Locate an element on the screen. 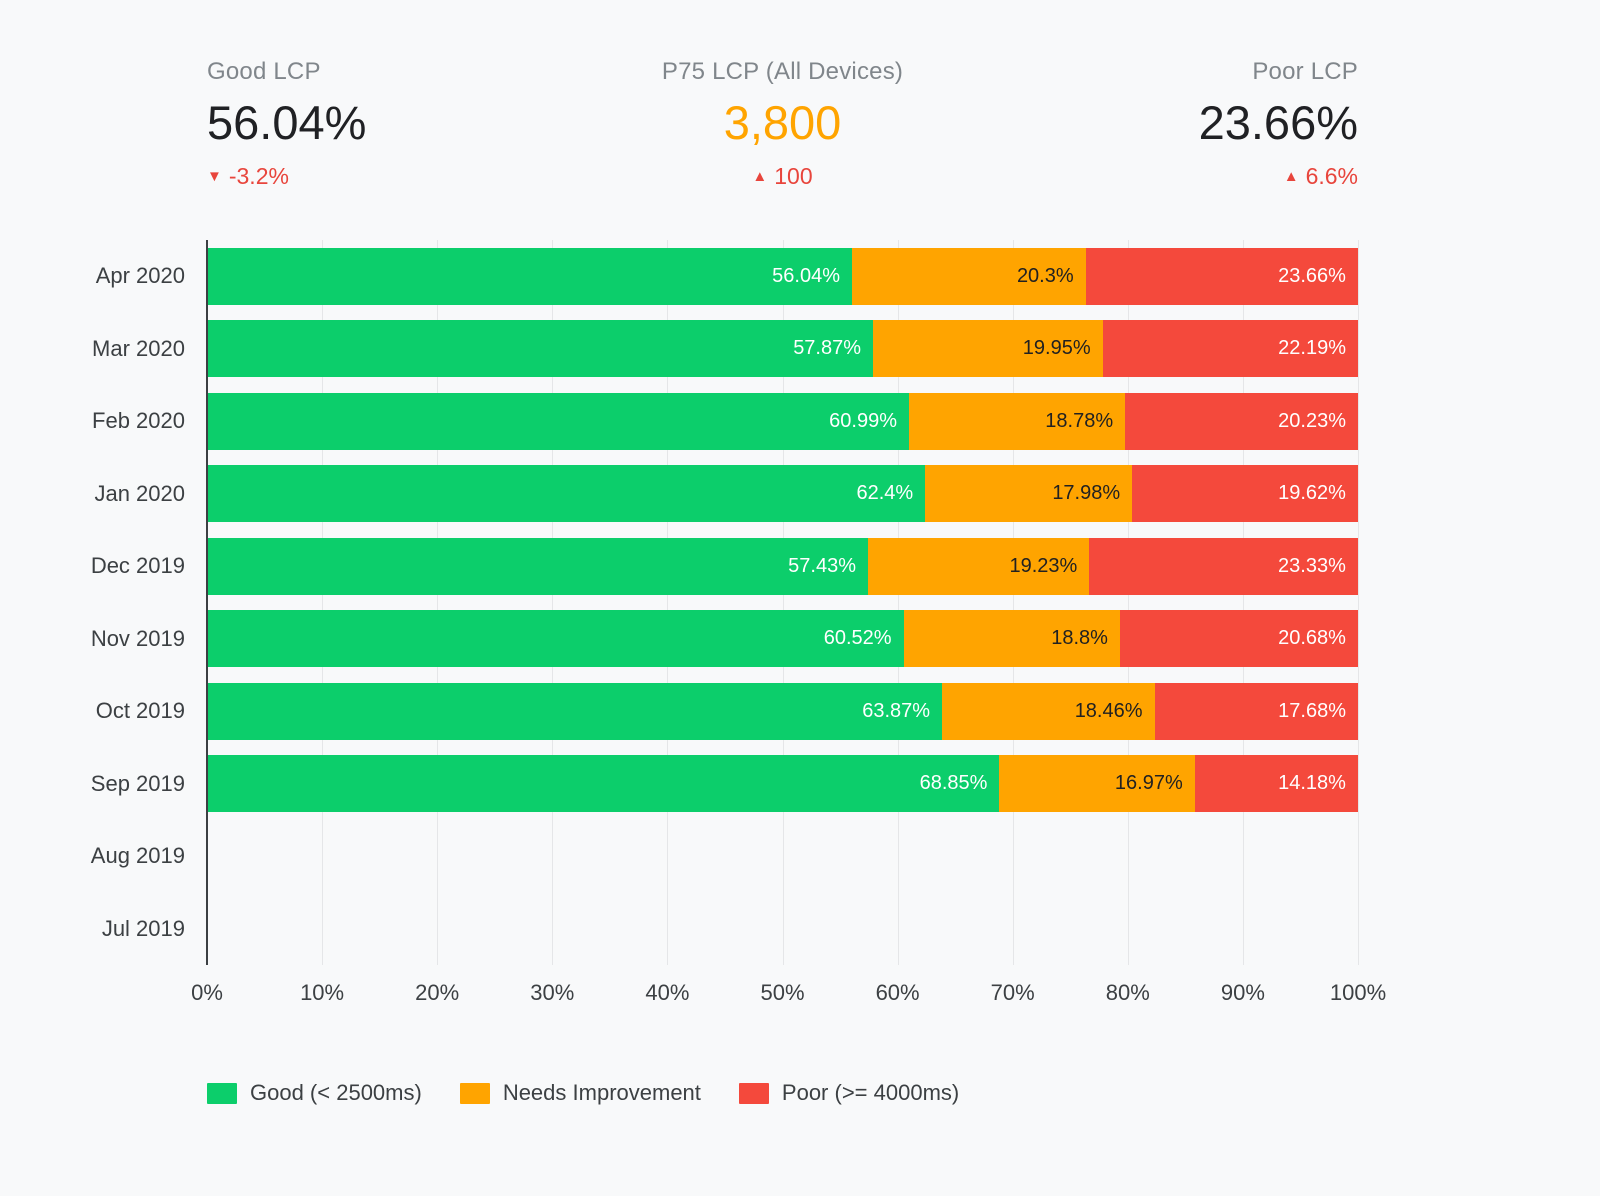 The image size is (1600, 1196). x-axis-label: 10% is located at coordinates (322, 992).